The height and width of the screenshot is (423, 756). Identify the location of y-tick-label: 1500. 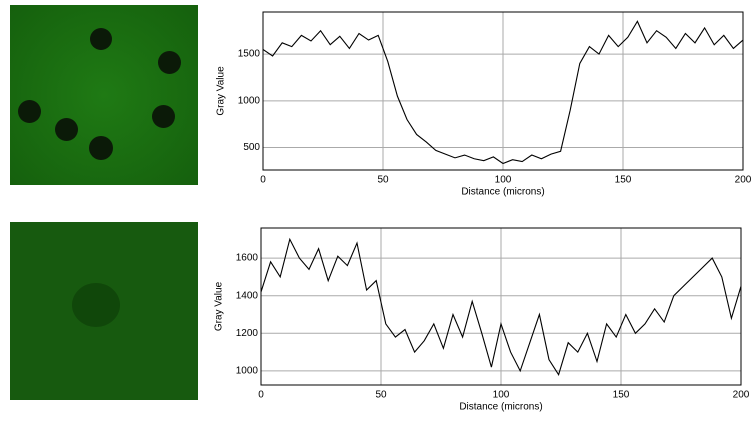
(249, 54).